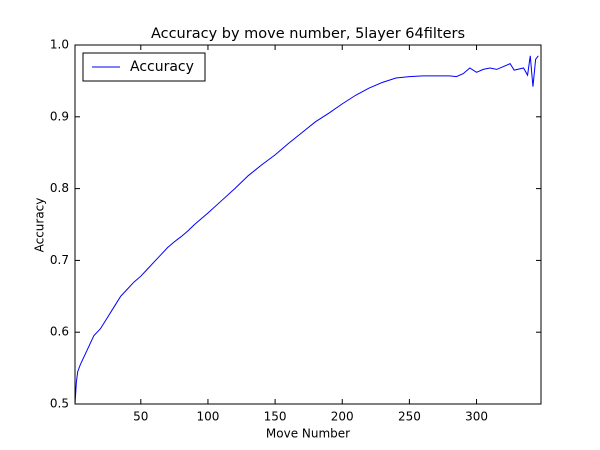 The image size is (600, 450). Describe the element at coordinates (140, 417) in the screenshot. I see `x-tick-label: 50` at that location.